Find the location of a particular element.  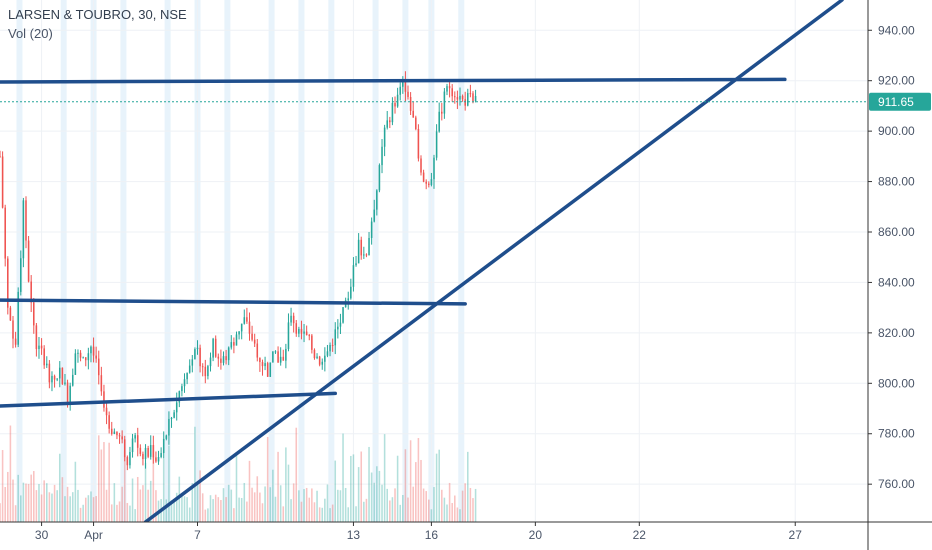

price-axis is located at coordinates (900, 275).